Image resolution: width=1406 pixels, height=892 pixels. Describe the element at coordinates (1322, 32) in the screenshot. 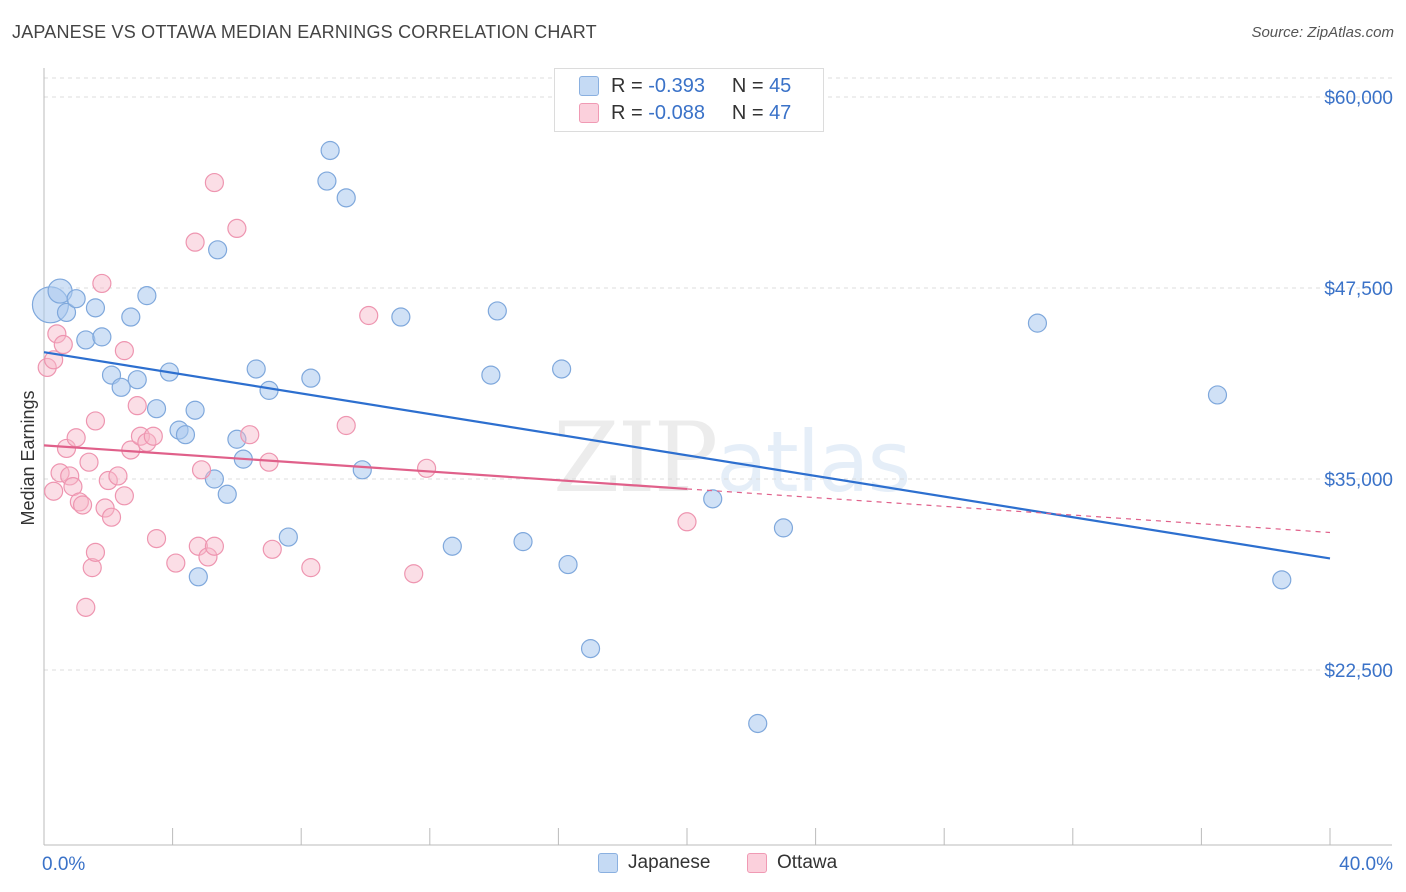

I see `source-label: Source: ZipAtlas.com` at that location.